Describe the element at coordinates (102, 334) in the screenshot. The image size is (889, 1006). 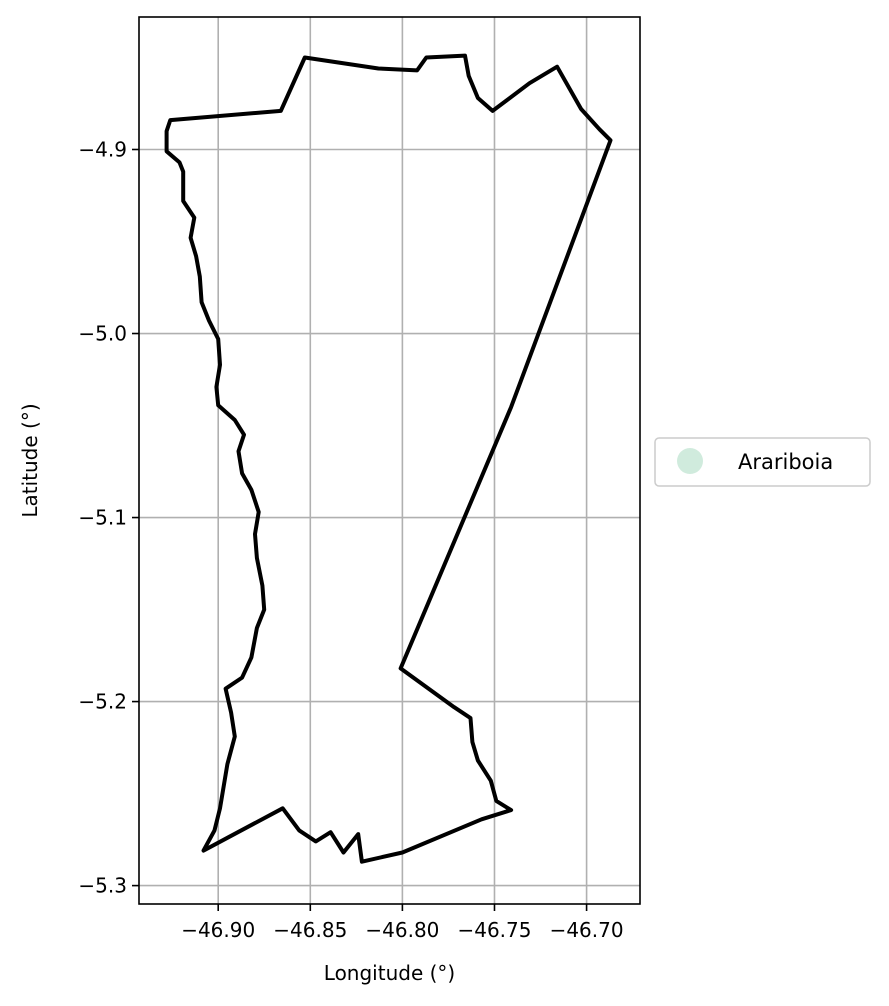
I see `y-tick-label: −5.0` at that location.